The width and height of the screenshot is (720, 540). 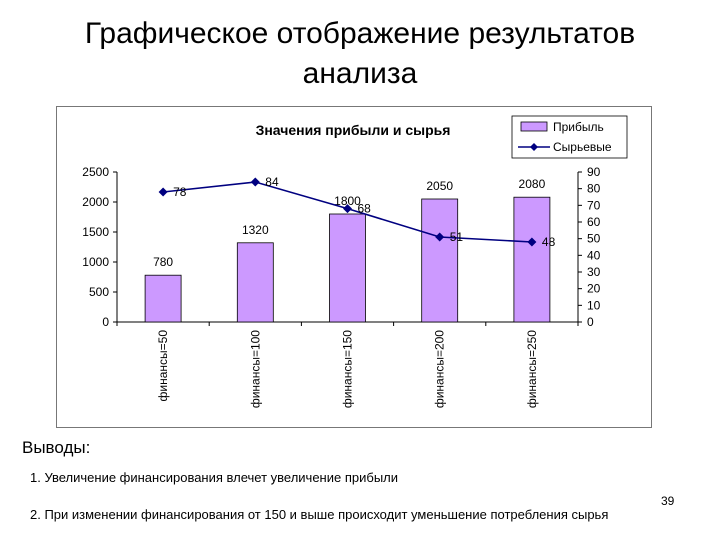 What do you see at coordinates (594, 189) in the screenshot?
I see `y-right-tick-label: 80` at bounding box center [594, 189].